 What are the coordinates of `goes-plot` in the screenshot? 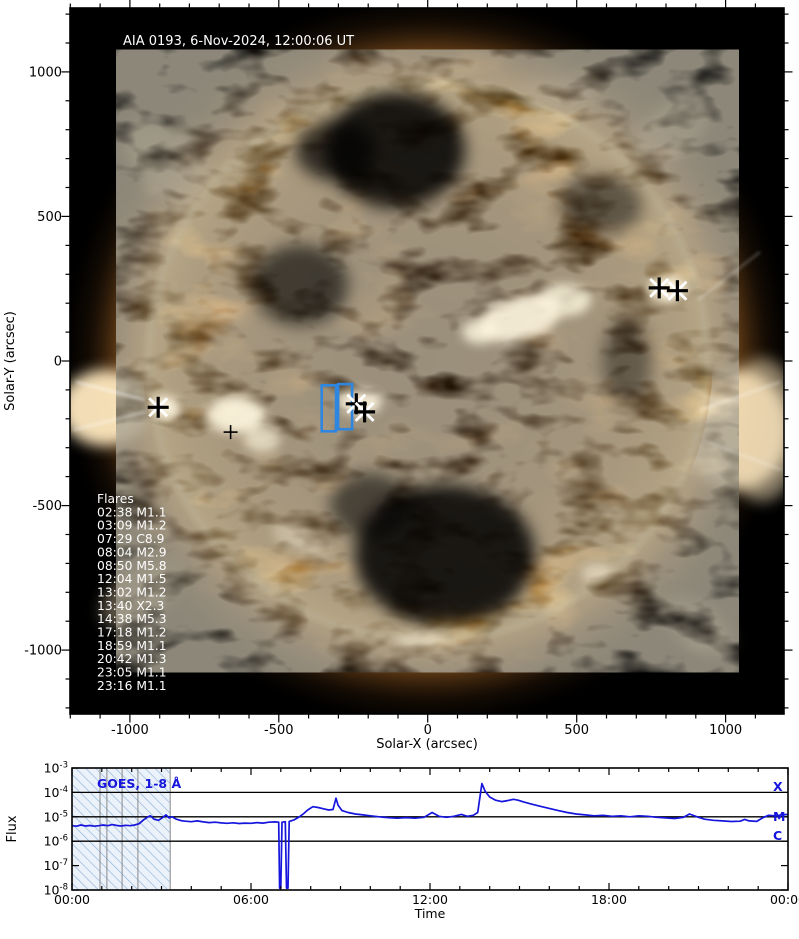 It's located at (430, 829).